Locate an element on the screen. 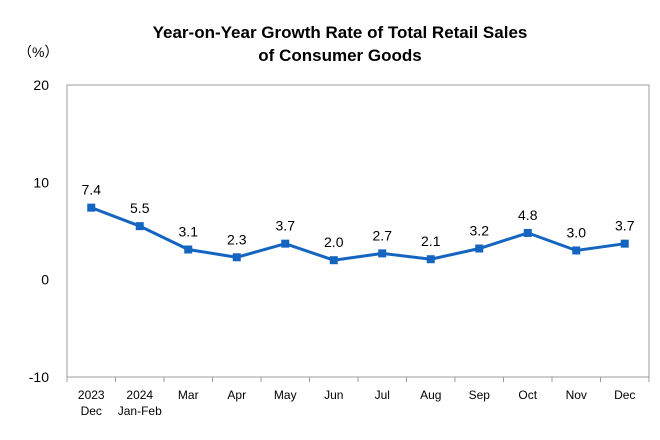 This screenshot has height=440, width=660. x-tick-label: Apr is located at coordinates (236, 395).